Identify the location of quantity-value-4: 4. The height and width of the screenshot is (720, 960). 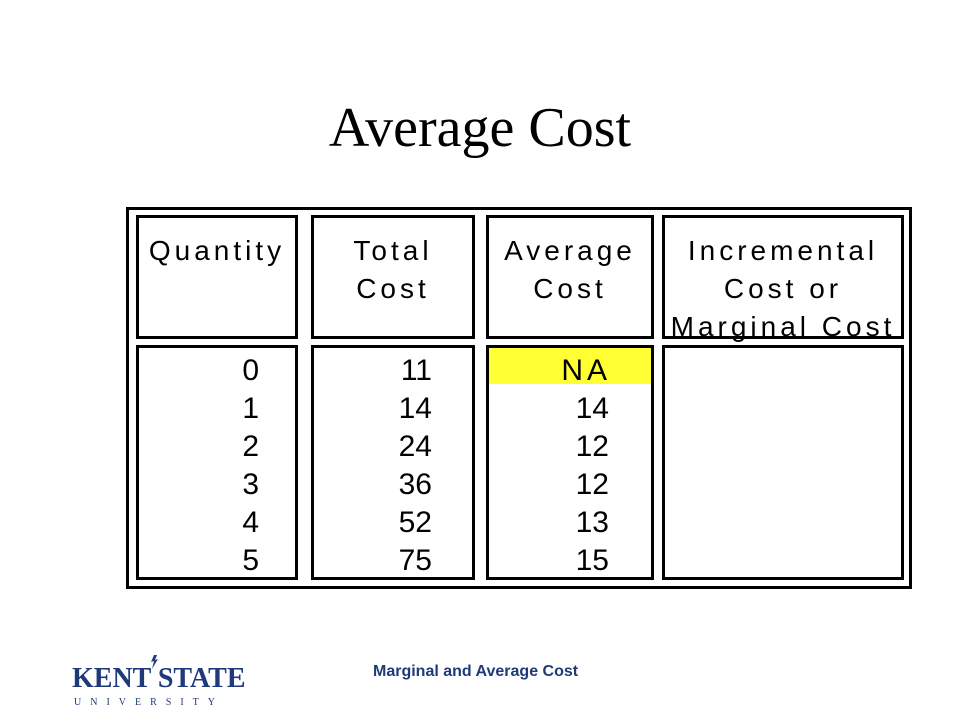
(250, 522).